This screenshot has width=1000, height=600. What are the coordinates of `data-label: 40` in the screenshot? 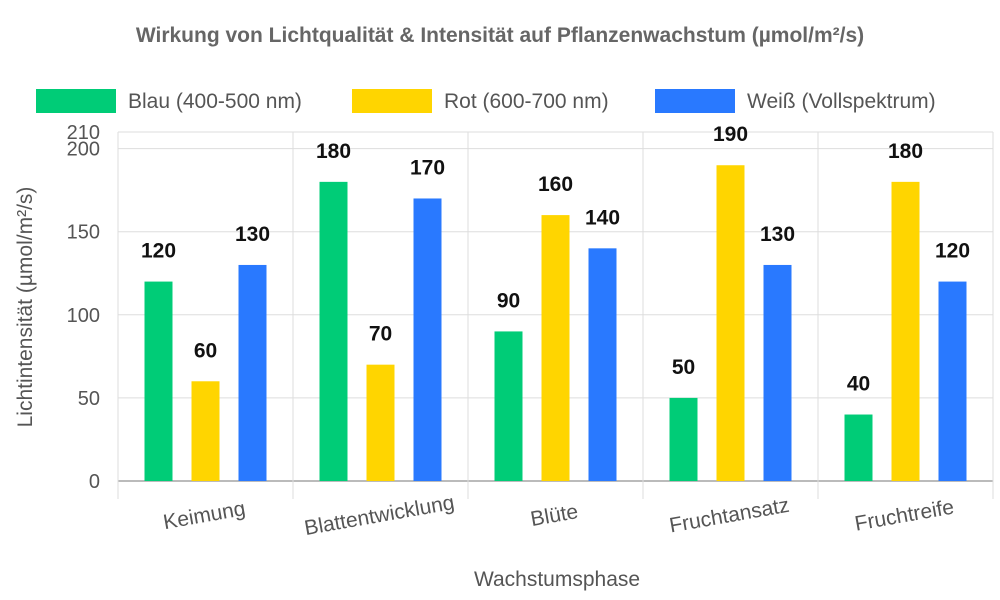 It's located at (858, 384).